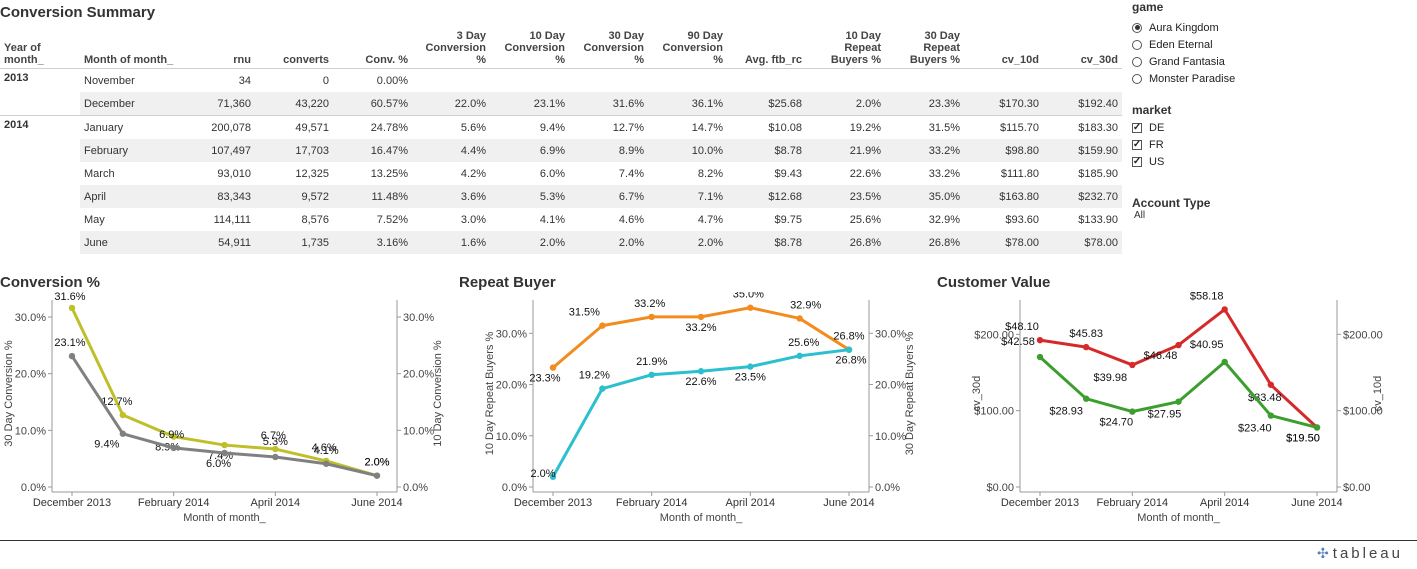 This screenshot has height=569, width=1417. What do you see at coordinates (1140, 215) in the screenshot?
I see `account-type-dropdown: All` at bounding box center [1140, 215].